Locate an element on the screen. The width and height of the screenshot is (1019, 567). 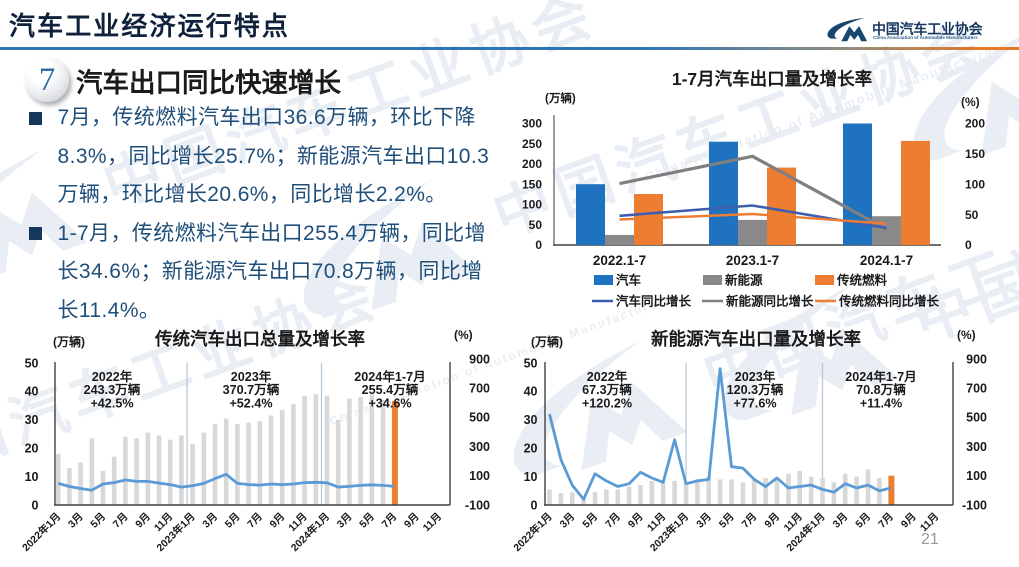
svg-text: 243.3万辆 is located at coordinates (112, 389).